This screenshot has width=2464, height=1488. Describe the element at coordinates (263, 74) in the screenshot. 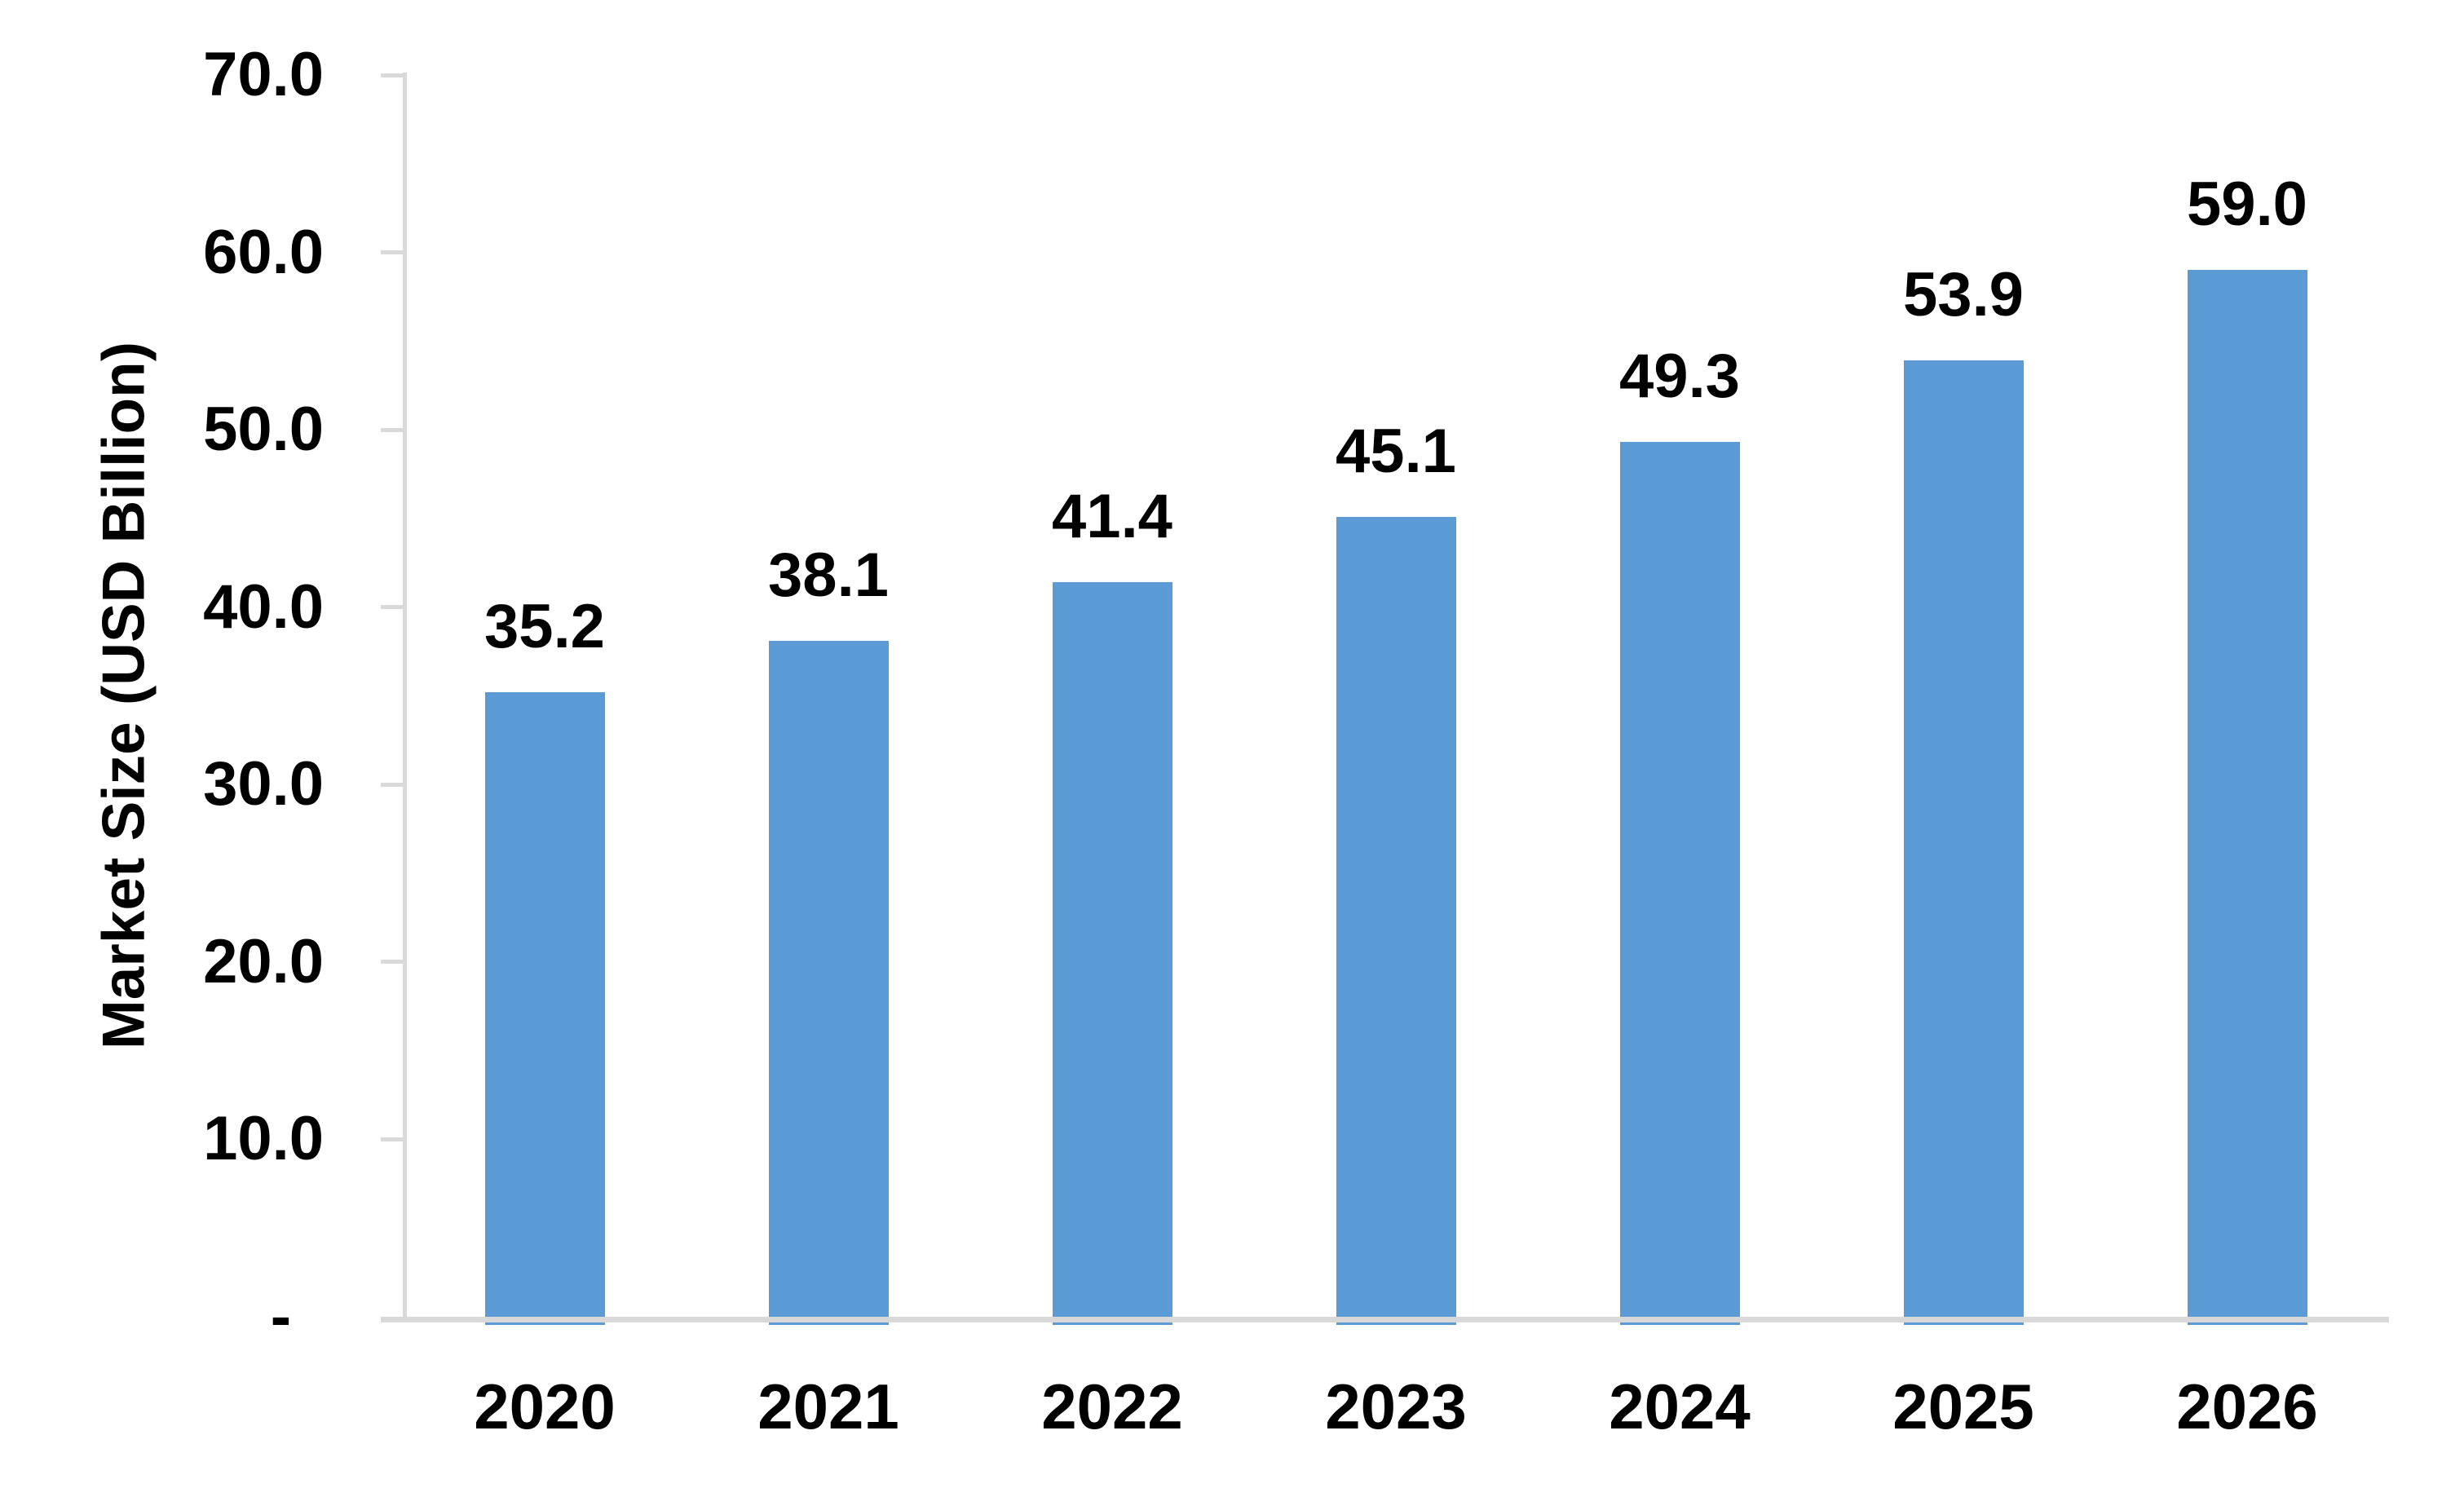

I see `y-tick-label: 70.0` at that location.